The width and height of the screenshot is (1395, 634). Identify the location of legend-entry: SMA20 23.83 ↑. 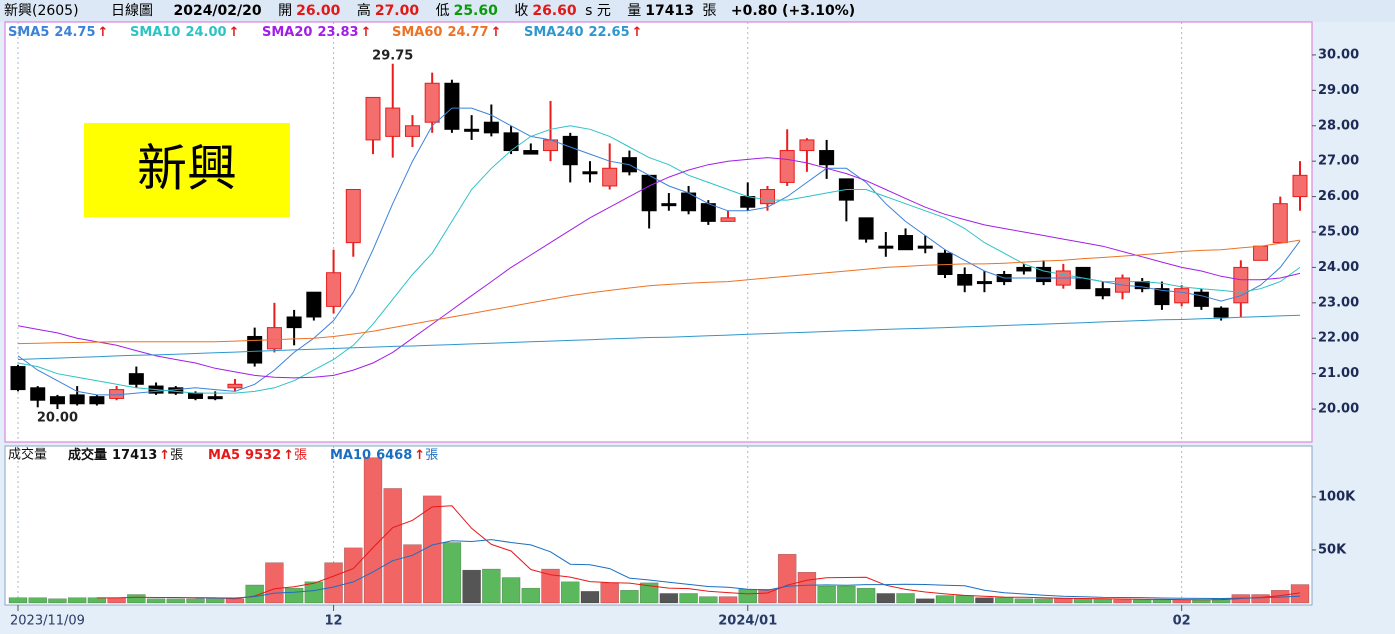
(316, 32).